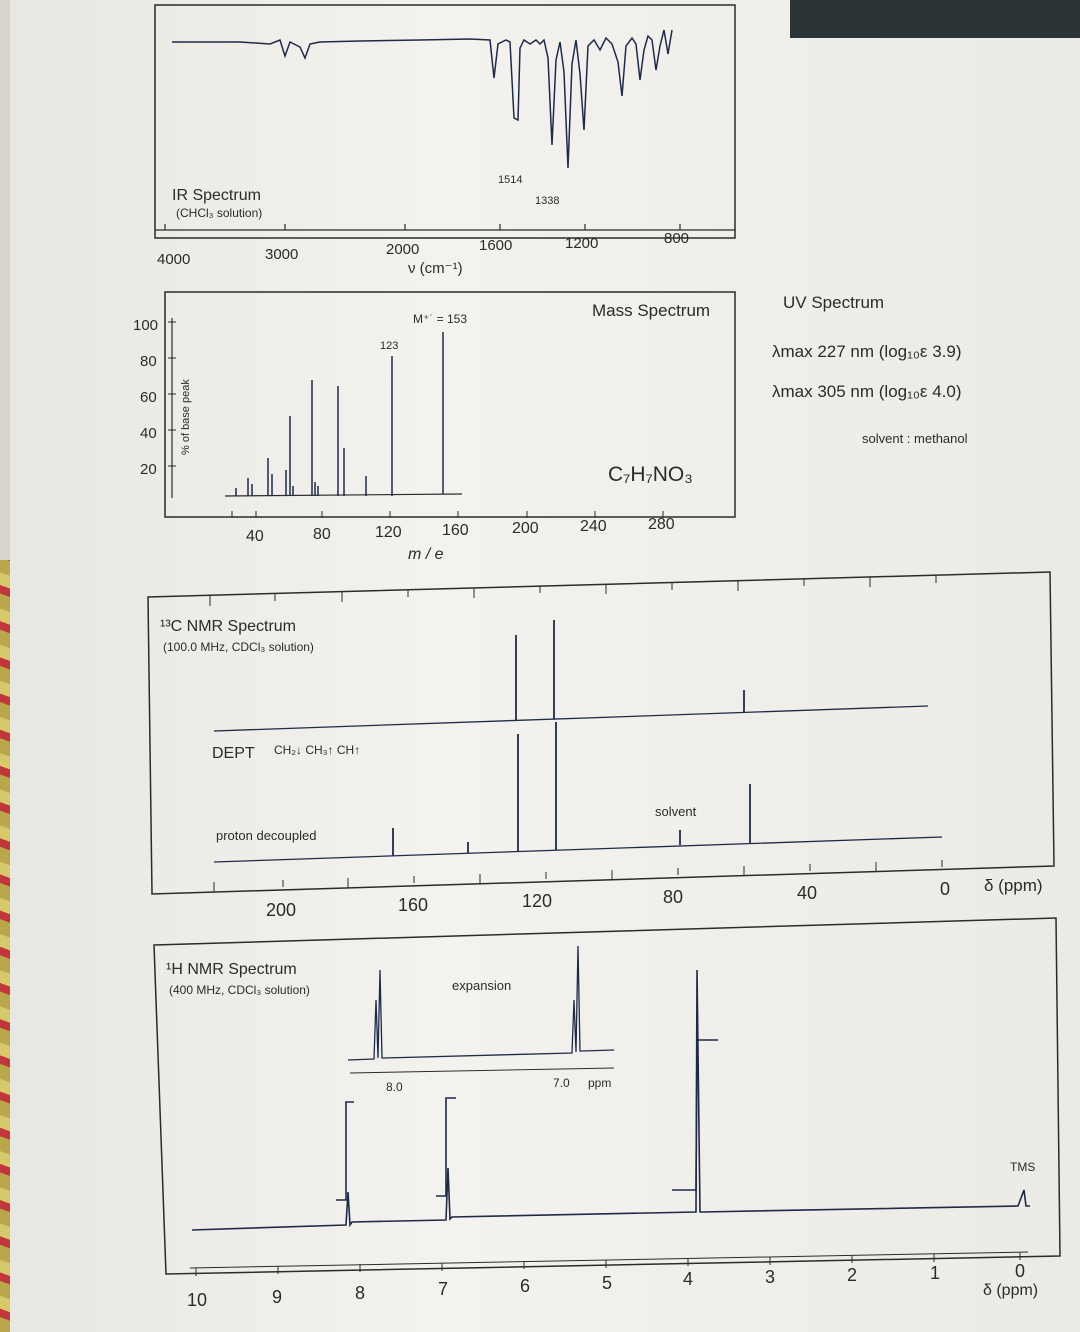 The image size is (1080, 1332). I want to click on h1-x-label: δ (ppm), so click(1010, 1290).